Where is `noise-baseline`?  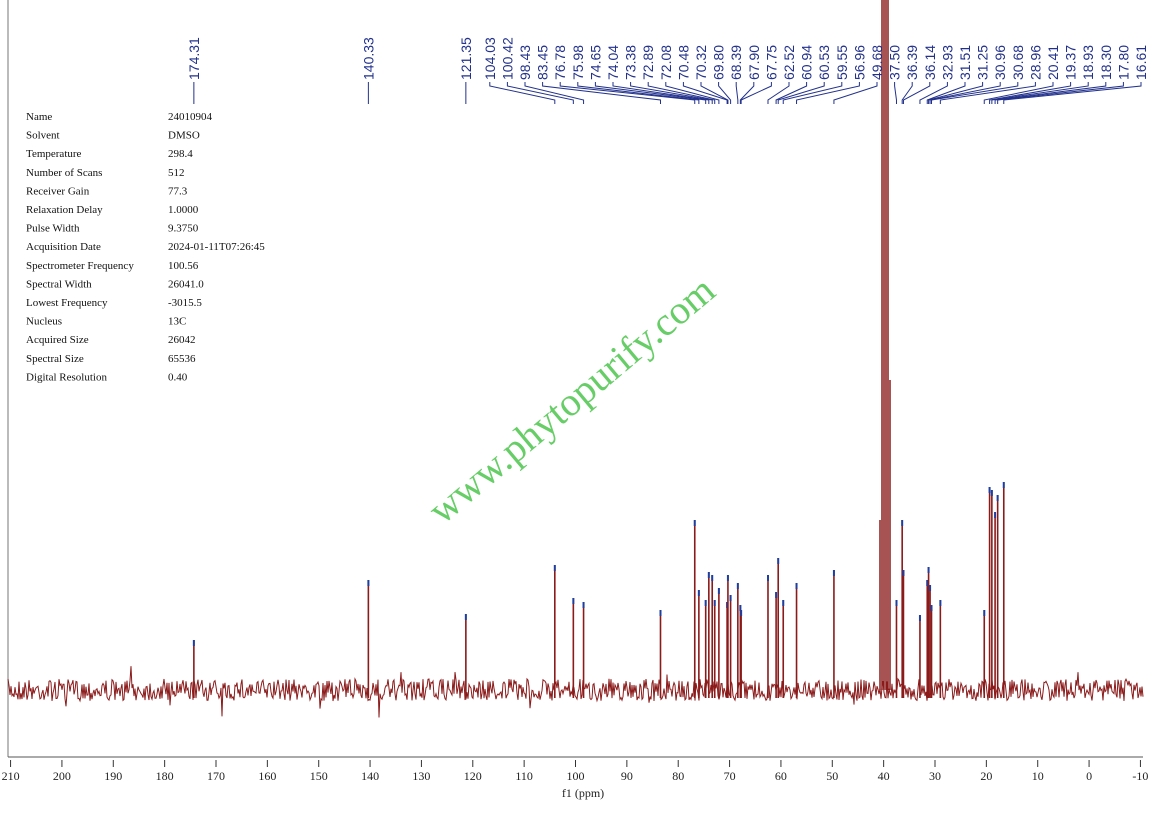
noise-baseline is located at coordinates (575, 692).